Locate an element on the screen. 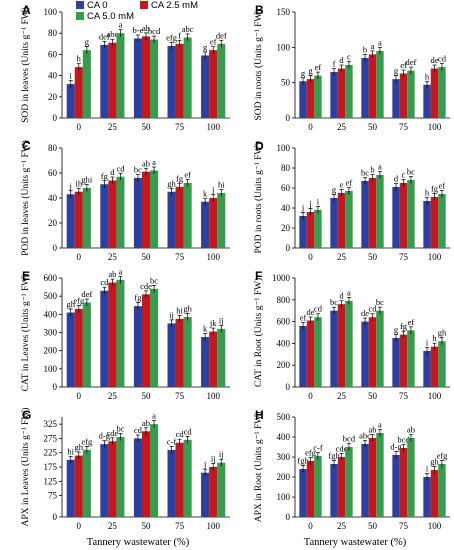  bar-f-75-s1 is located at coordinates (403, 360).